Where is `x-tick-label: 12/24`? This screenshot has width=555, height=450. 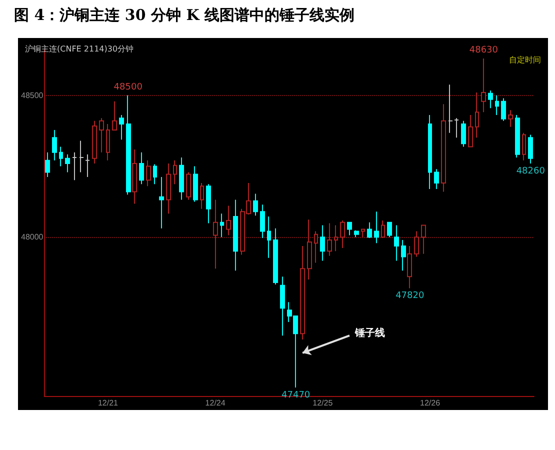 x-tick-label: 12/24 is located at coordinates (215, 403).